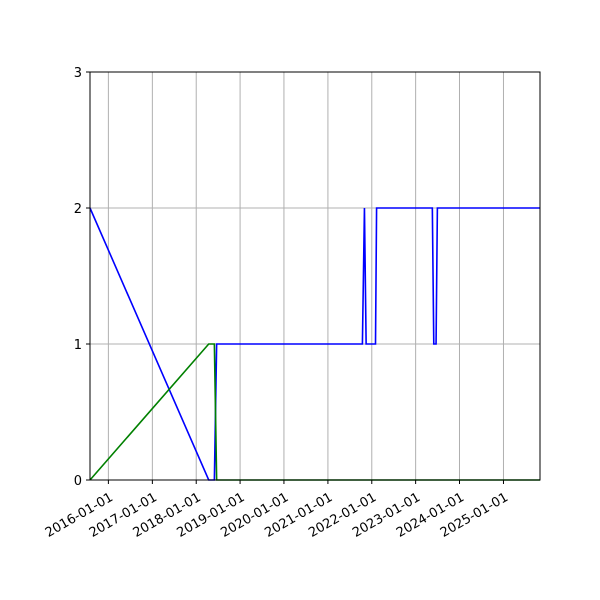  Describe the element at coordinates (78, 481) in the screenshot. I see `y-tick-label: 0` at that location.